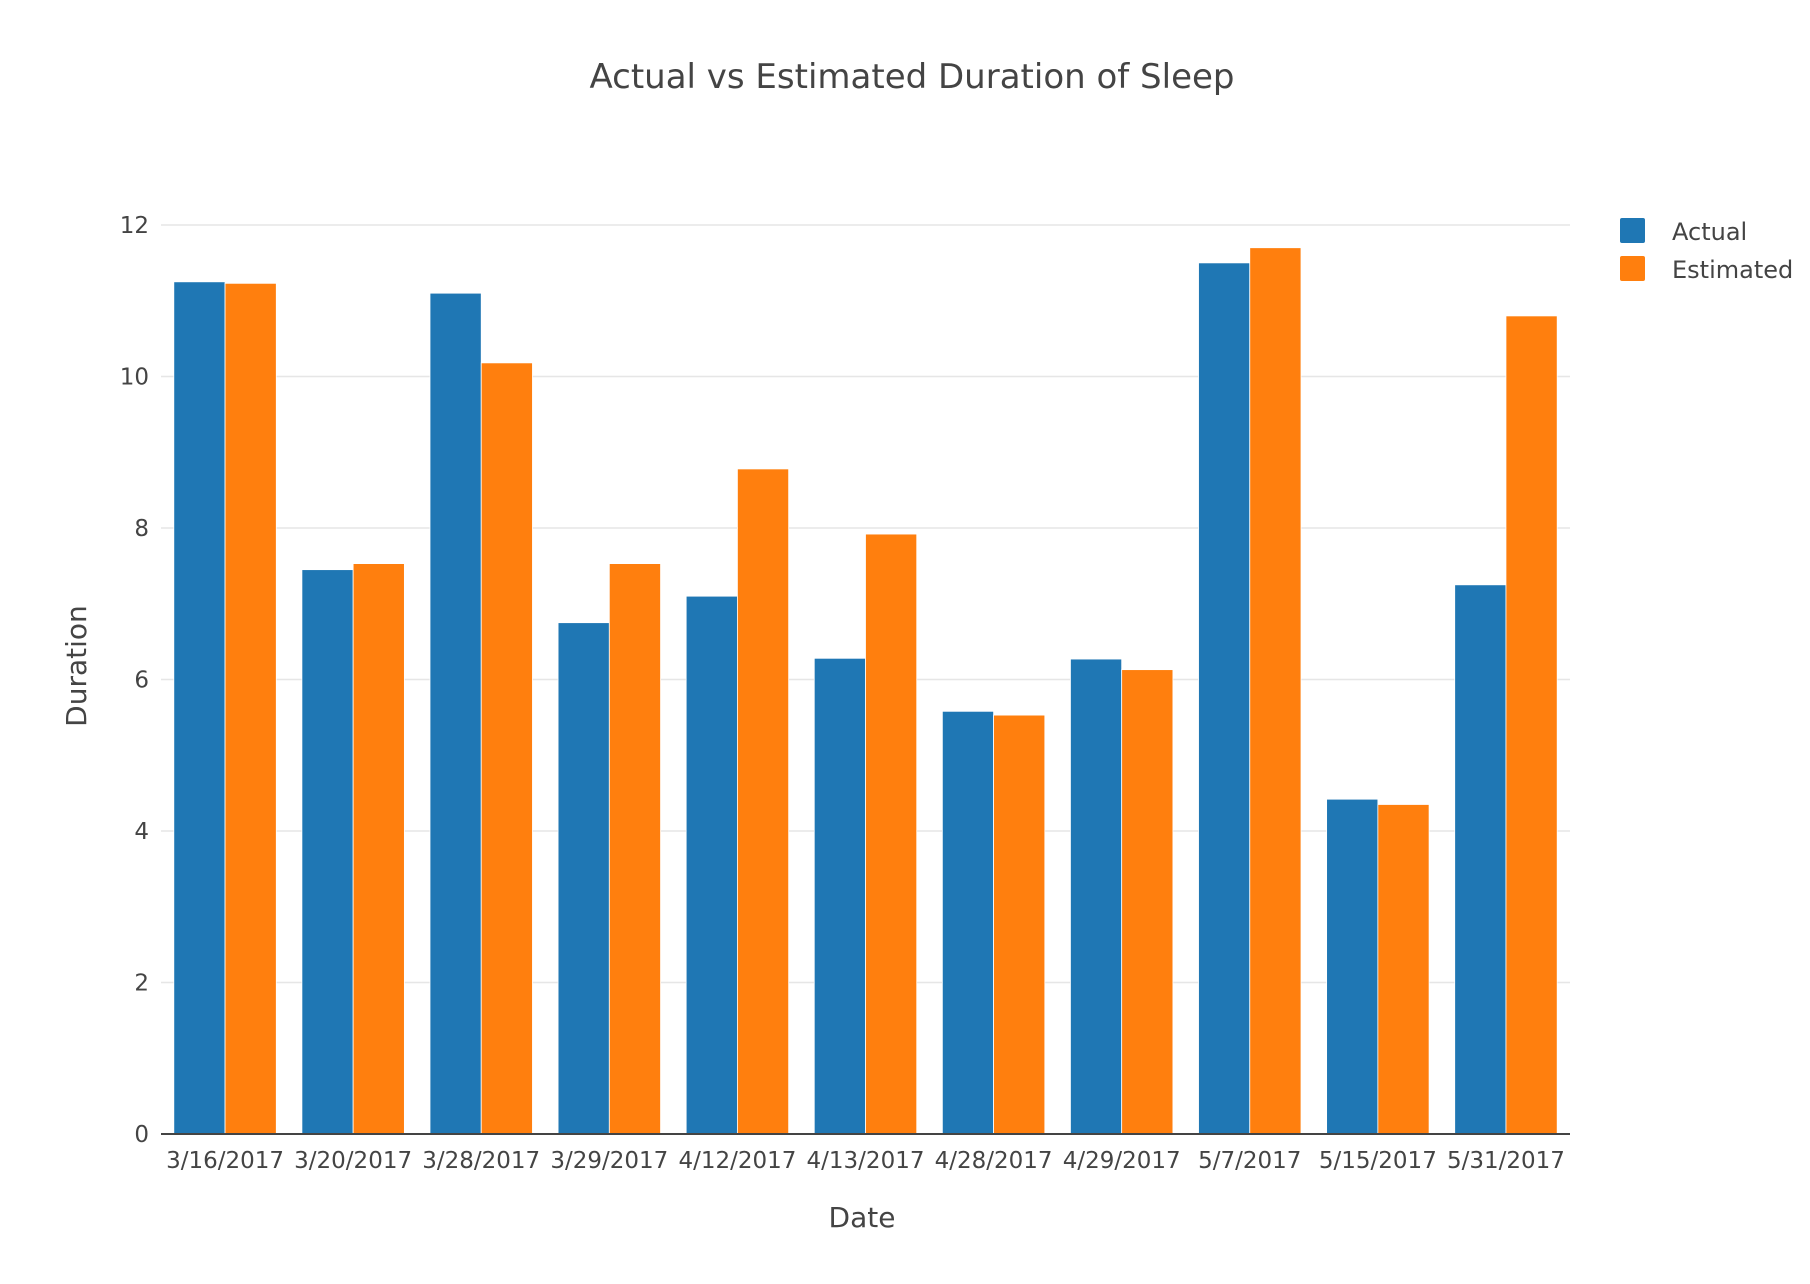  I want to click on y-tick-label: 6, so click(141, 681).